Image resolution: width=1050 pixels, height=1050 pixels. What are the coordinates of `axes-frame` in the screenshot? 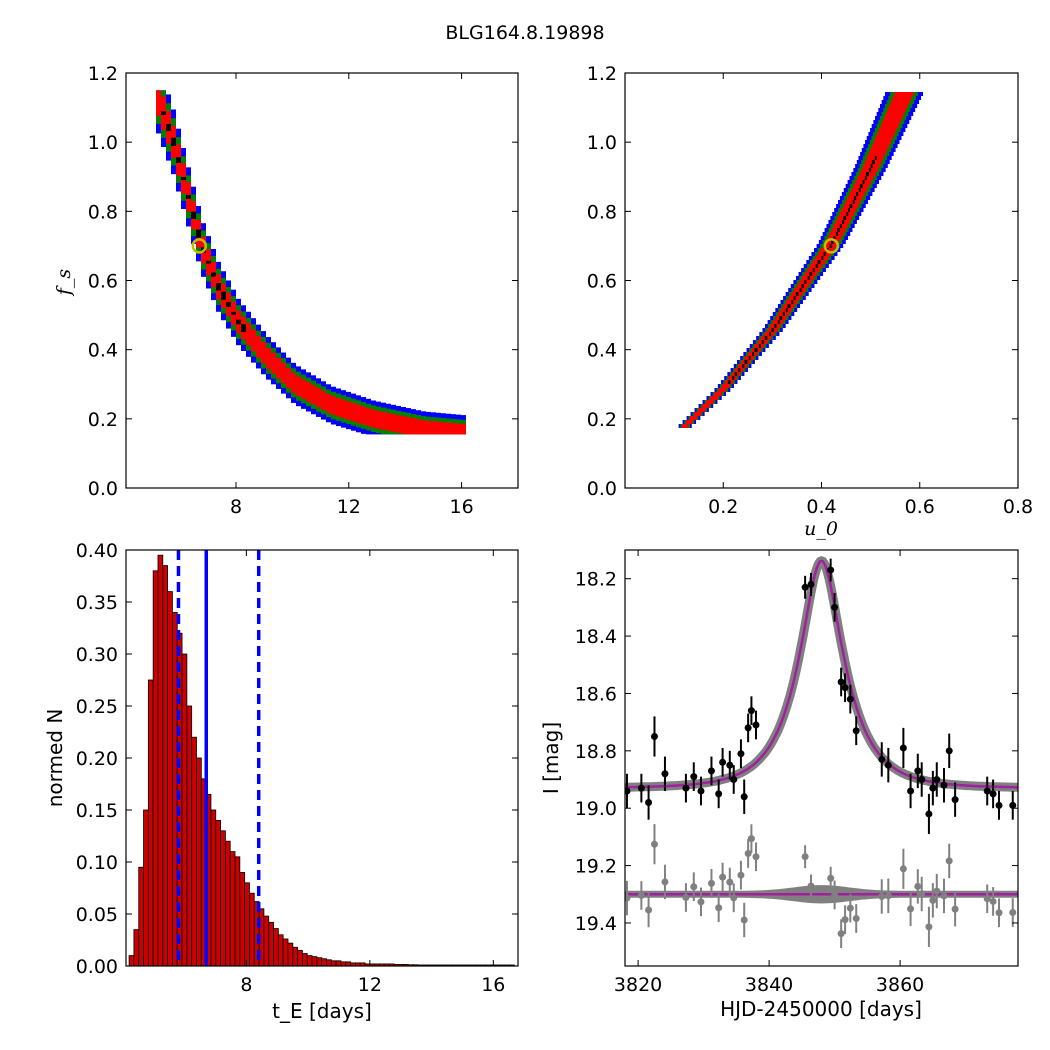 It's located at (821, 758).